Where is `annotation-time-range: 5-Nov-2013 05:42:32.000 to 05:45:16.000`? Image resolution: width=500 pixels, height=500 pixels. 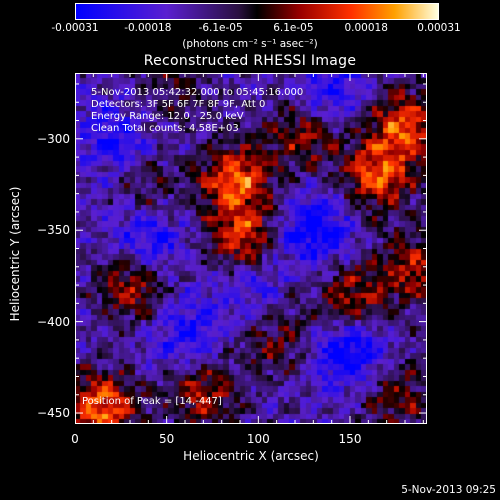 annotation-time-range: 5-Nov-2013 05:42:32.000 to 05:45:16.000 is located at coordinates (197, 92).